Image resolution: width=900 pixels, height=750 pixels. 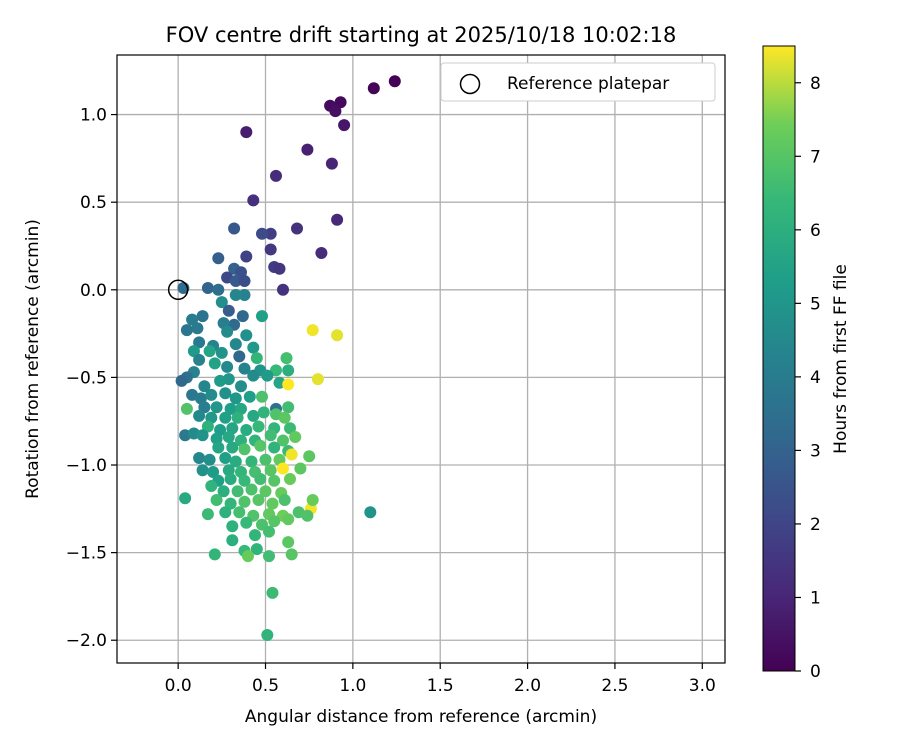 I want to click on reference-marker-group, so click(x=178, y=290).